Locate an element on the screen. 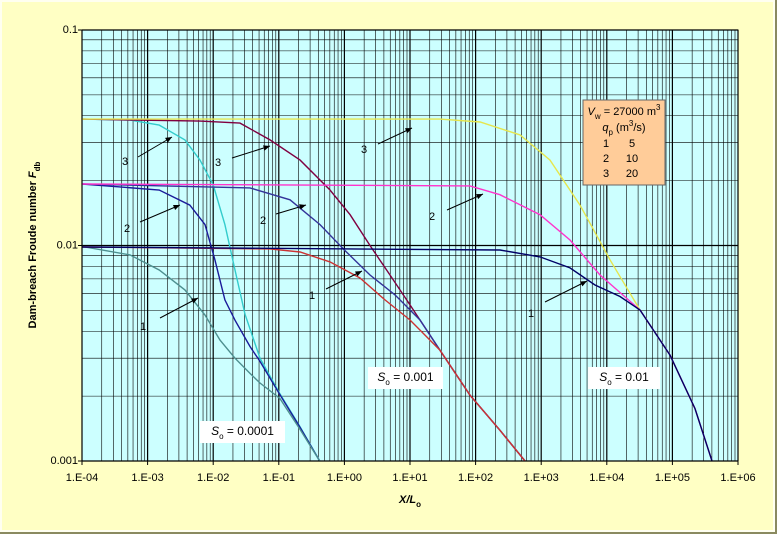 Image resolution: width=777 pixels, height=534 pixels. legend-flow: 10 is located at coordinates (632, 159).